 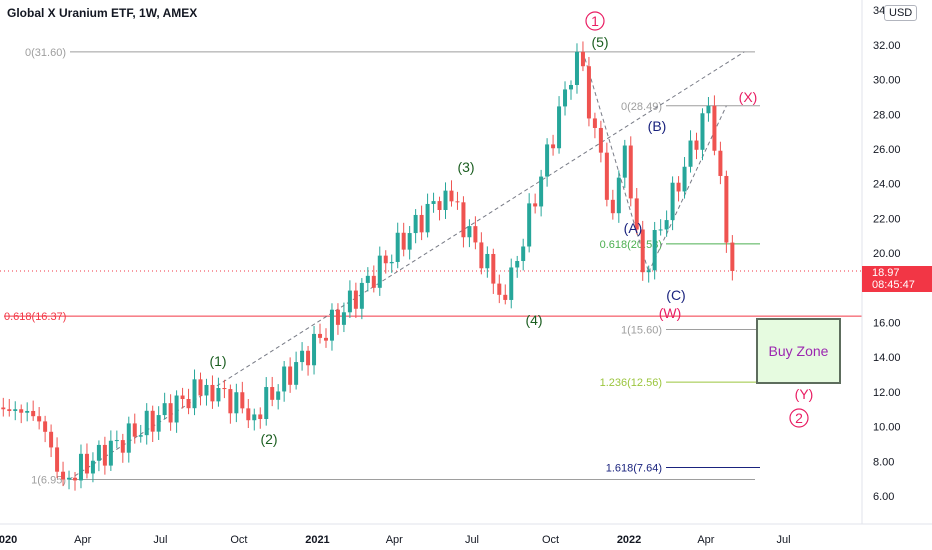 I want to click on wave-label-circled-1: 1, so click(x=595, y=21).